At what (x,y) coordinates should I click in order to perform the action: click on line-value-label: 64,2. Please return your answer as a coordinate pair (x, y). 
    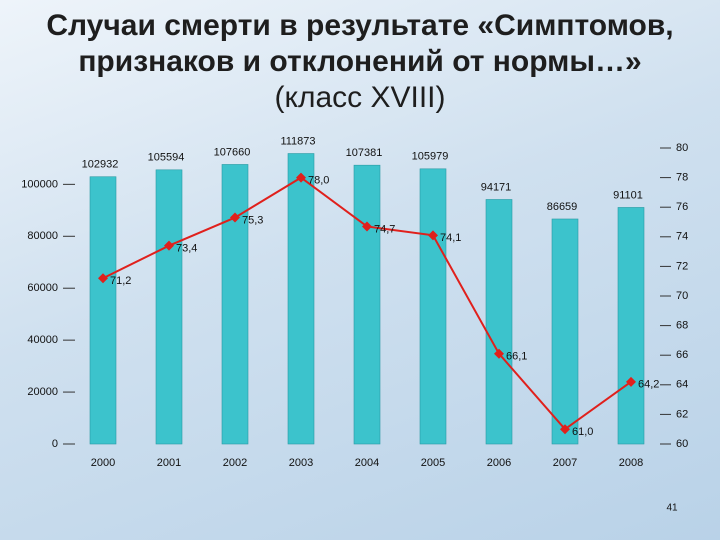
    Looking at the image, I should click on (648, 385).